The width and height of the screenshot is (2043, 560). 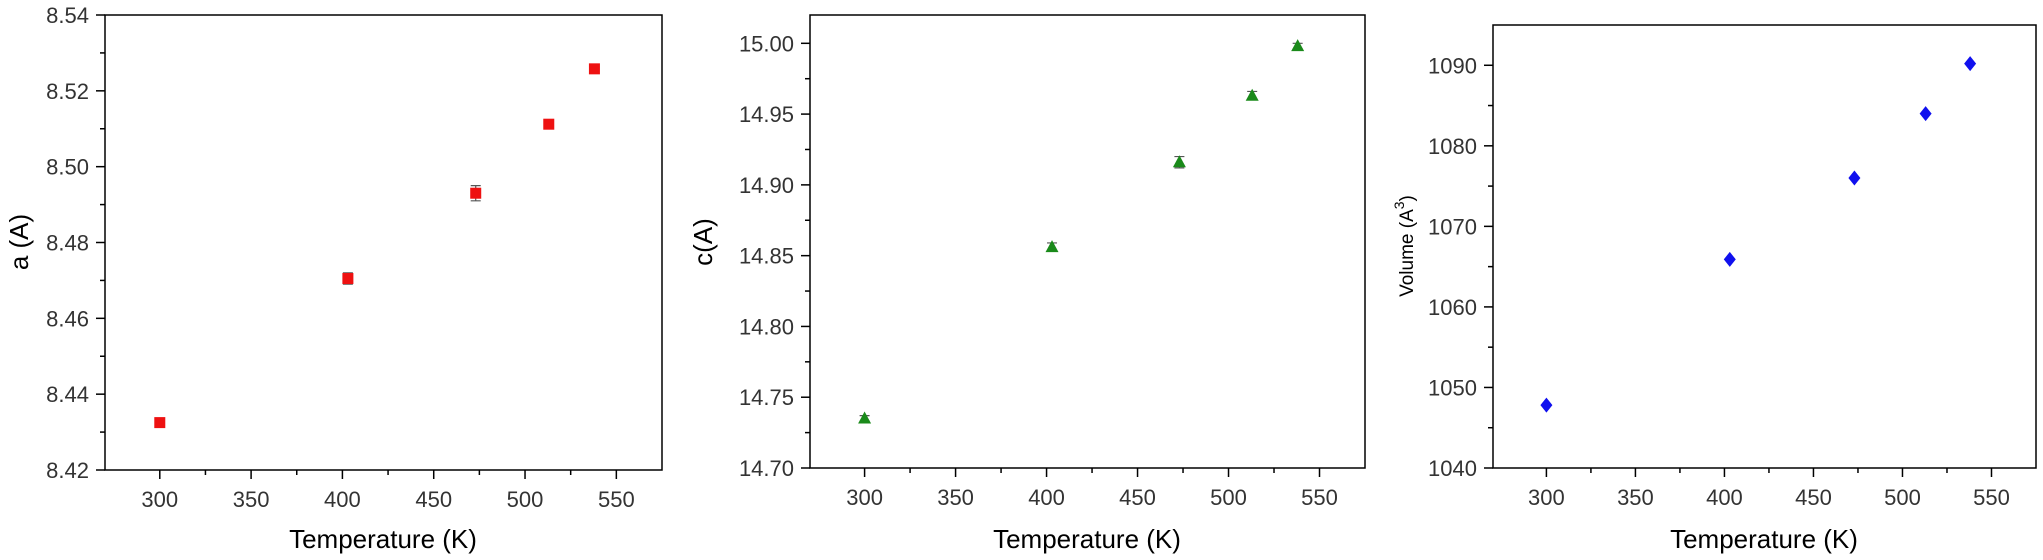 What do you see at coordinates (1404, 246) in the screenshot?
I see `y-axis-title: Volume (A3)` at bounding box center [1404, 246].